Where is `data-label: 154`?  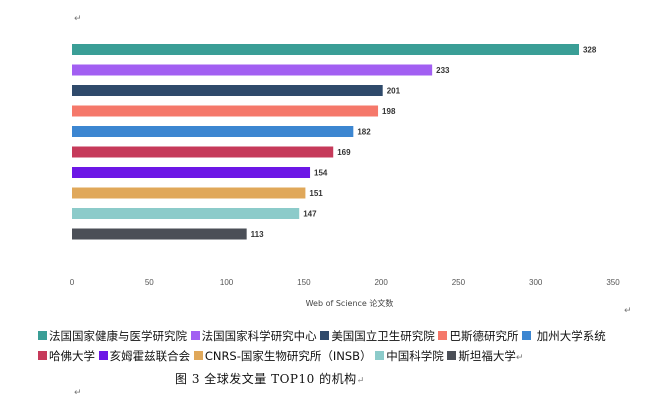
data-label: 154 is located at coordinates (321, 173).